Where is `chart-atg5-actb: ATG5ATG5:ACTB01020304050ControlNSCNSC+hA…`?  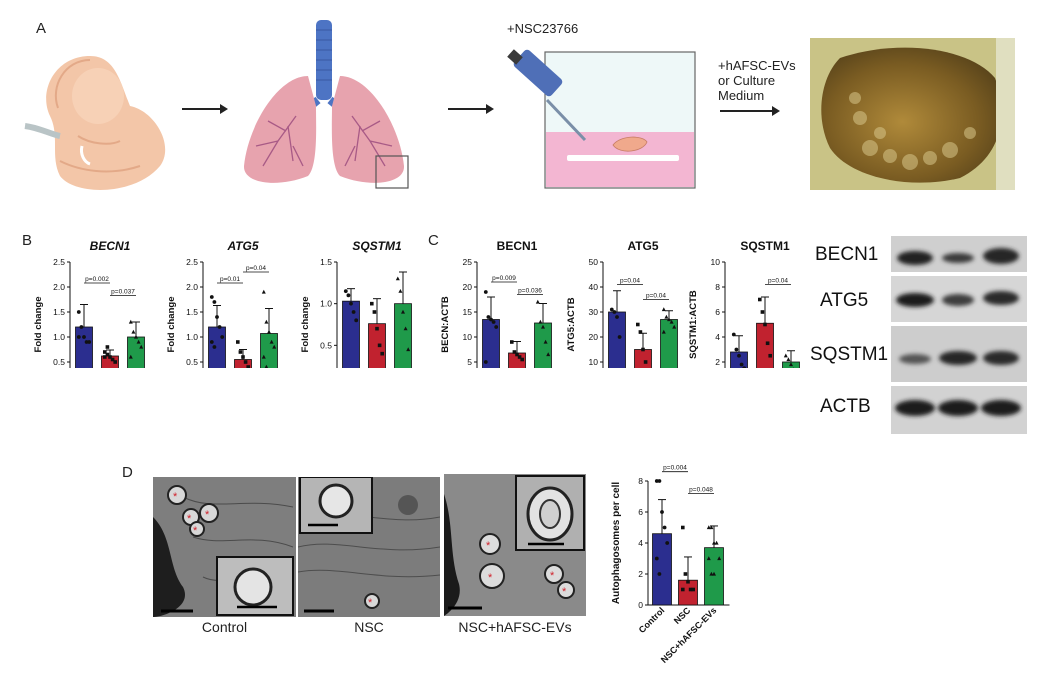
chart-atg5-actb: ATG5ATG5:ACTB01020304050ControlNSCNSC+hA… is located at coordinates (622, 303).